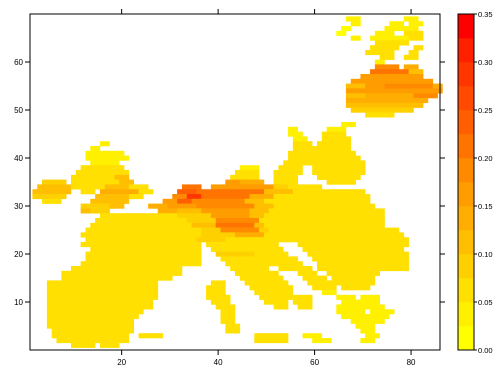 This screenshot has height=376, width=500. I want to click on y-tick-label: 50, so click(18, 110).